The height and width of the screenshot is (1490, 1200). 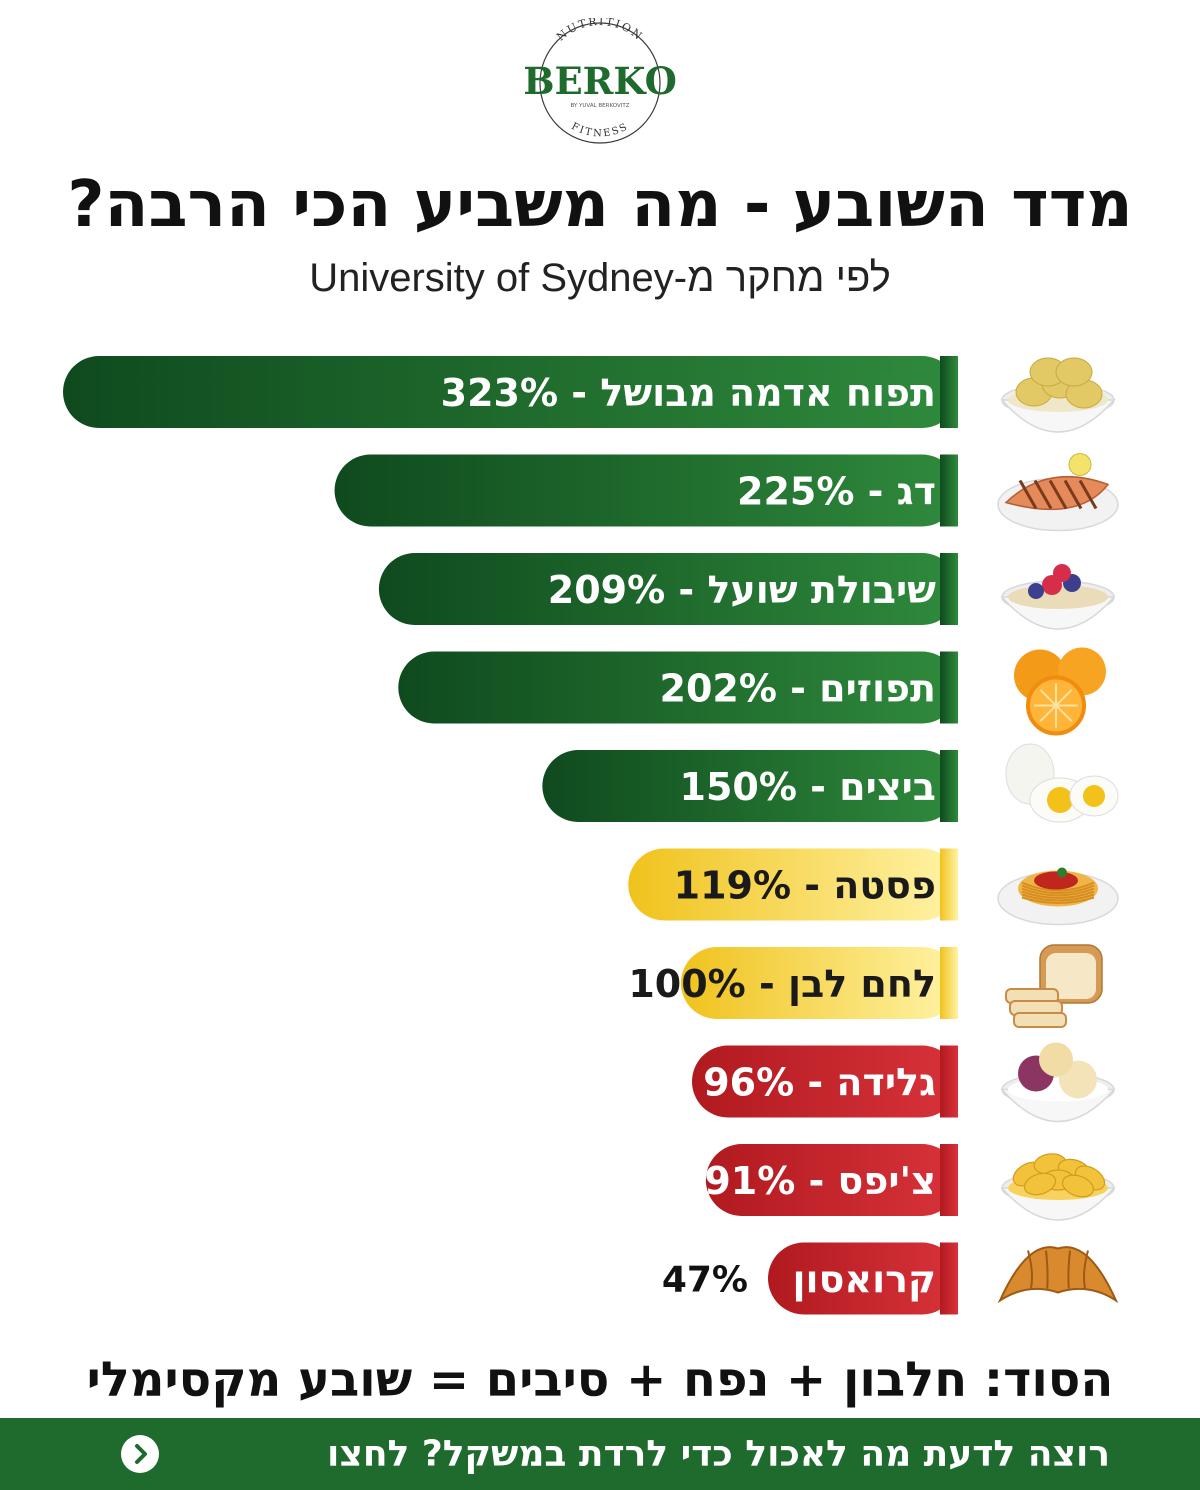 I want to click on bar-label-9: קרואסון, so click(x=864, y=1280).